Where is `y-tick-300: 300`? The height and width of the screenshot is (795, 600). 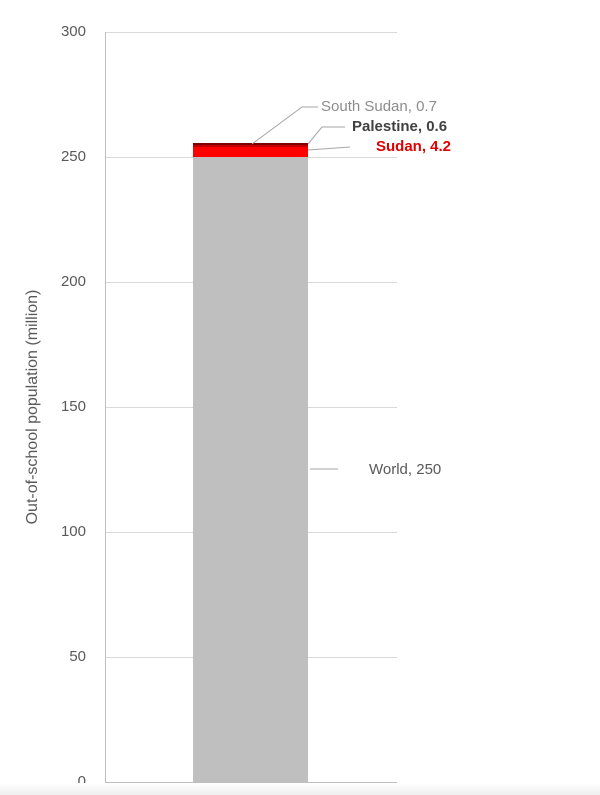 y-tick-300: 300 is located at coordinates (73, 31).